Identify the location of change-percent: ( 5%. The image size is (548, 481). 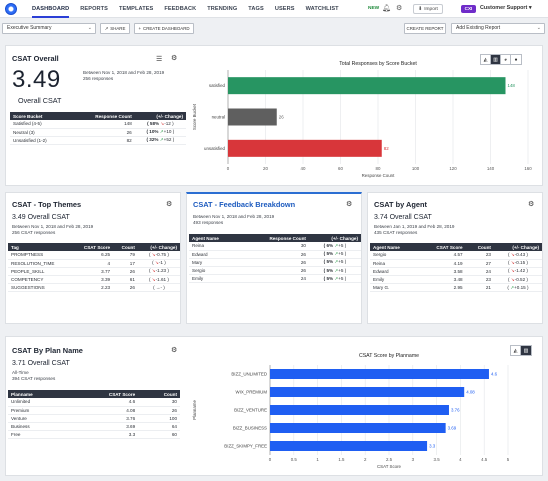
(329, 278).